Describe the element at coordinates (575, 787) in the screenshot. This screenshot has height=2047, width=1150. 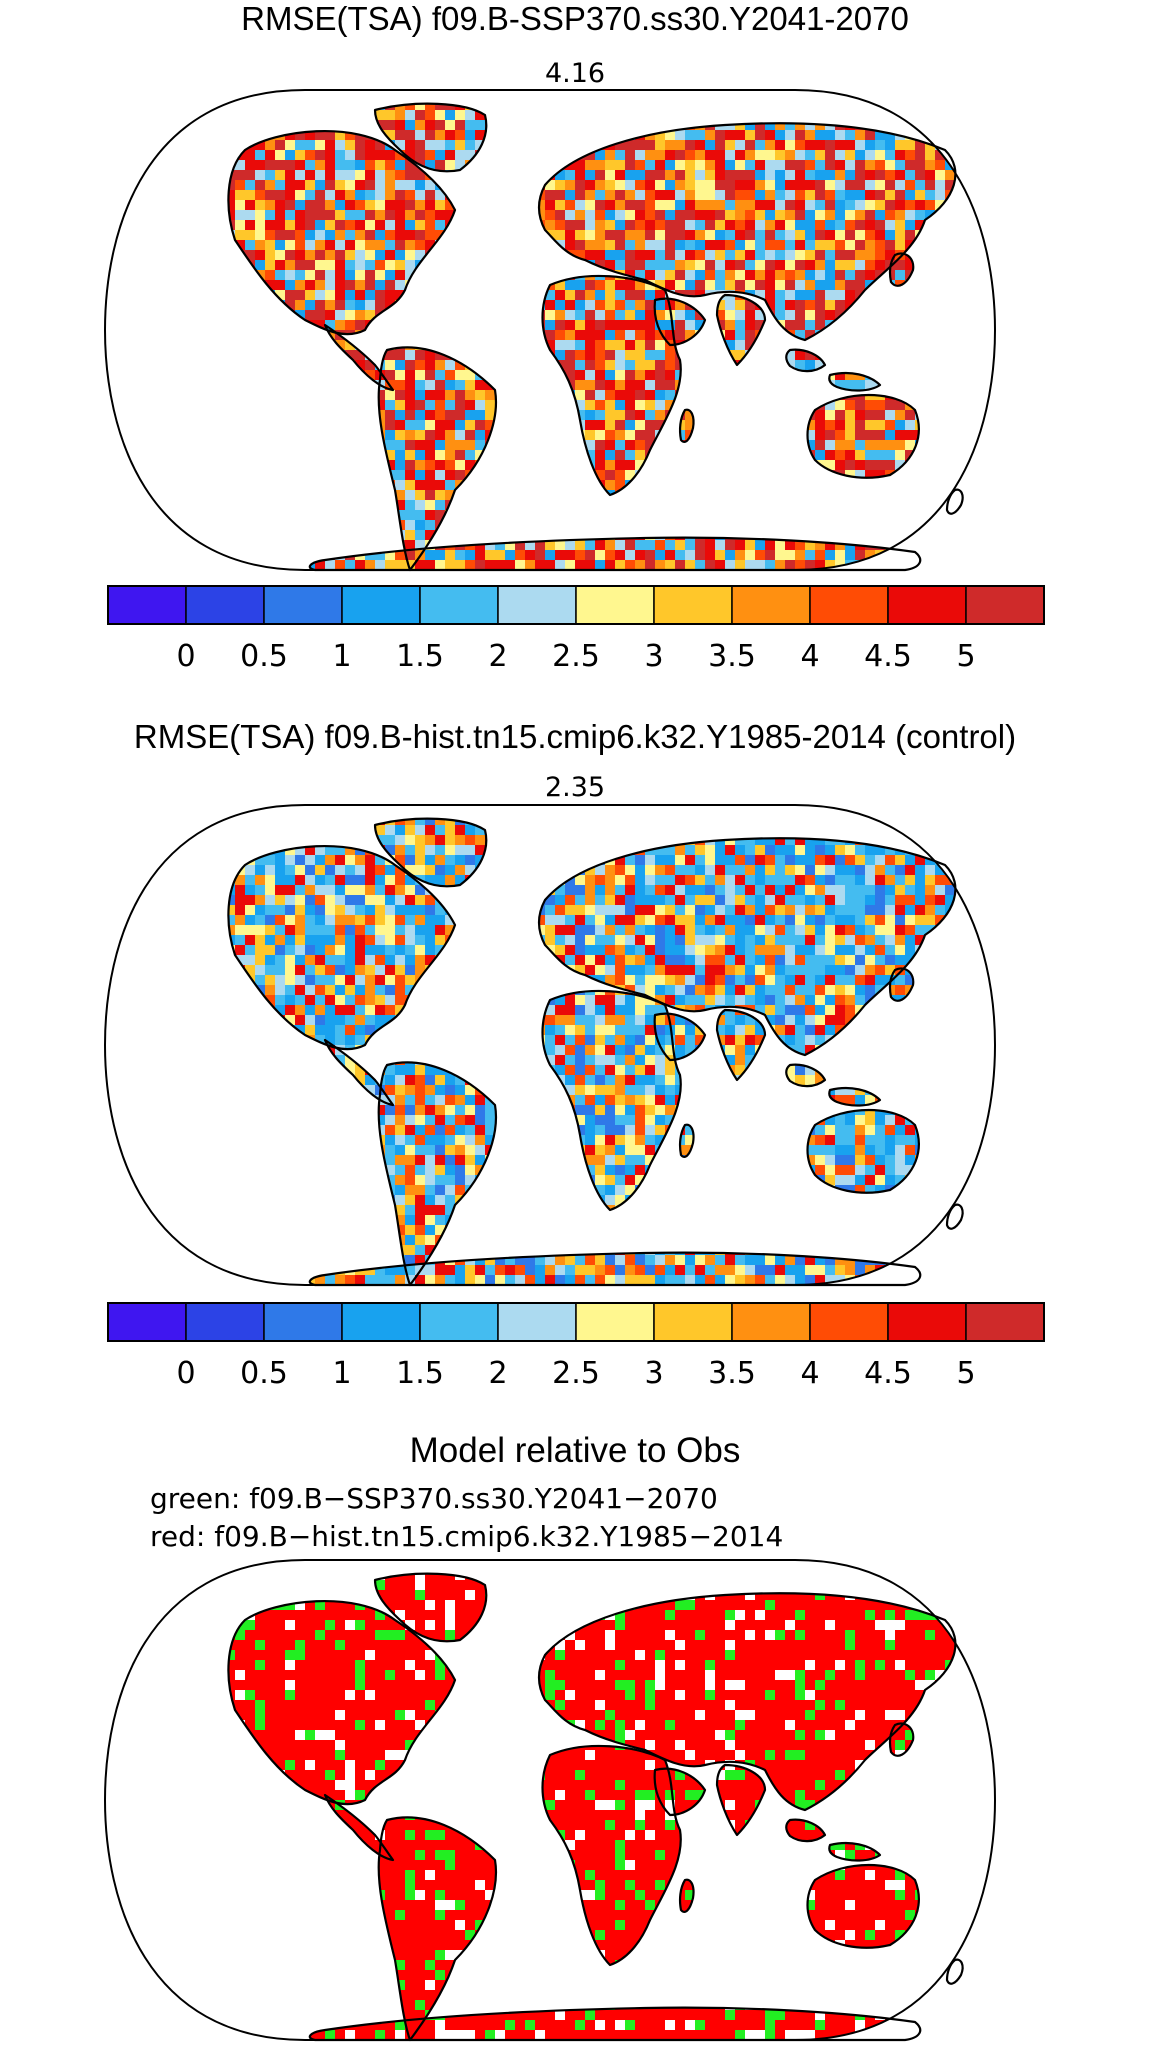
I see `panel-mean-value: 2.35` at that location.